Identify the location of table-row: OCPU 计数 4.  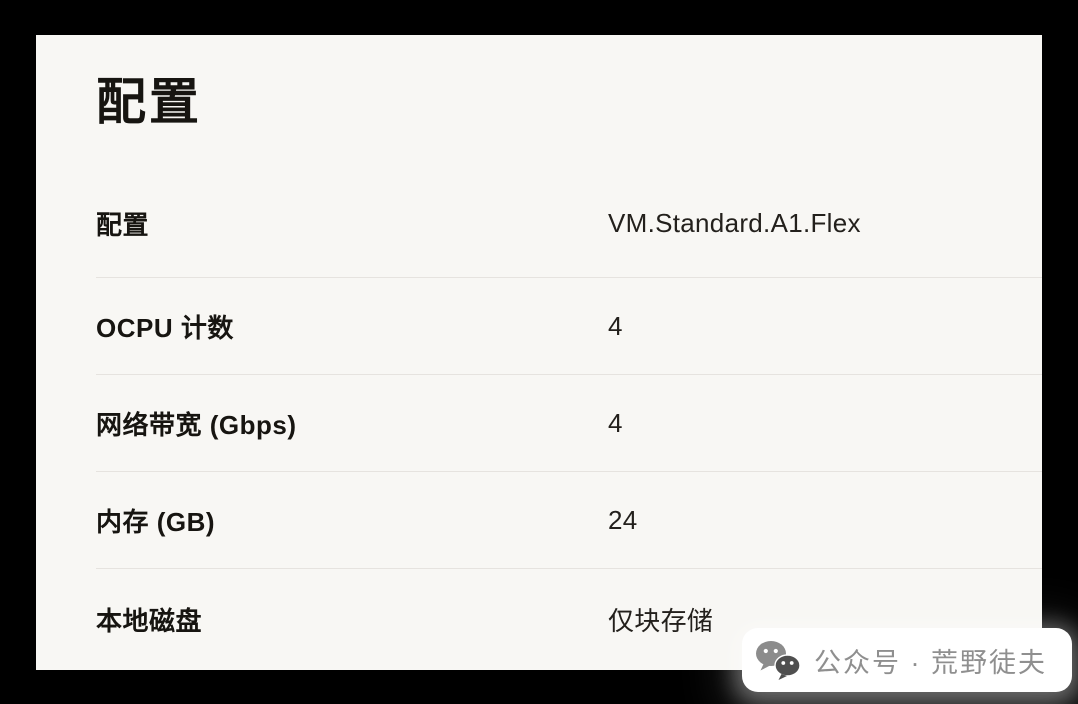
(569, 326).